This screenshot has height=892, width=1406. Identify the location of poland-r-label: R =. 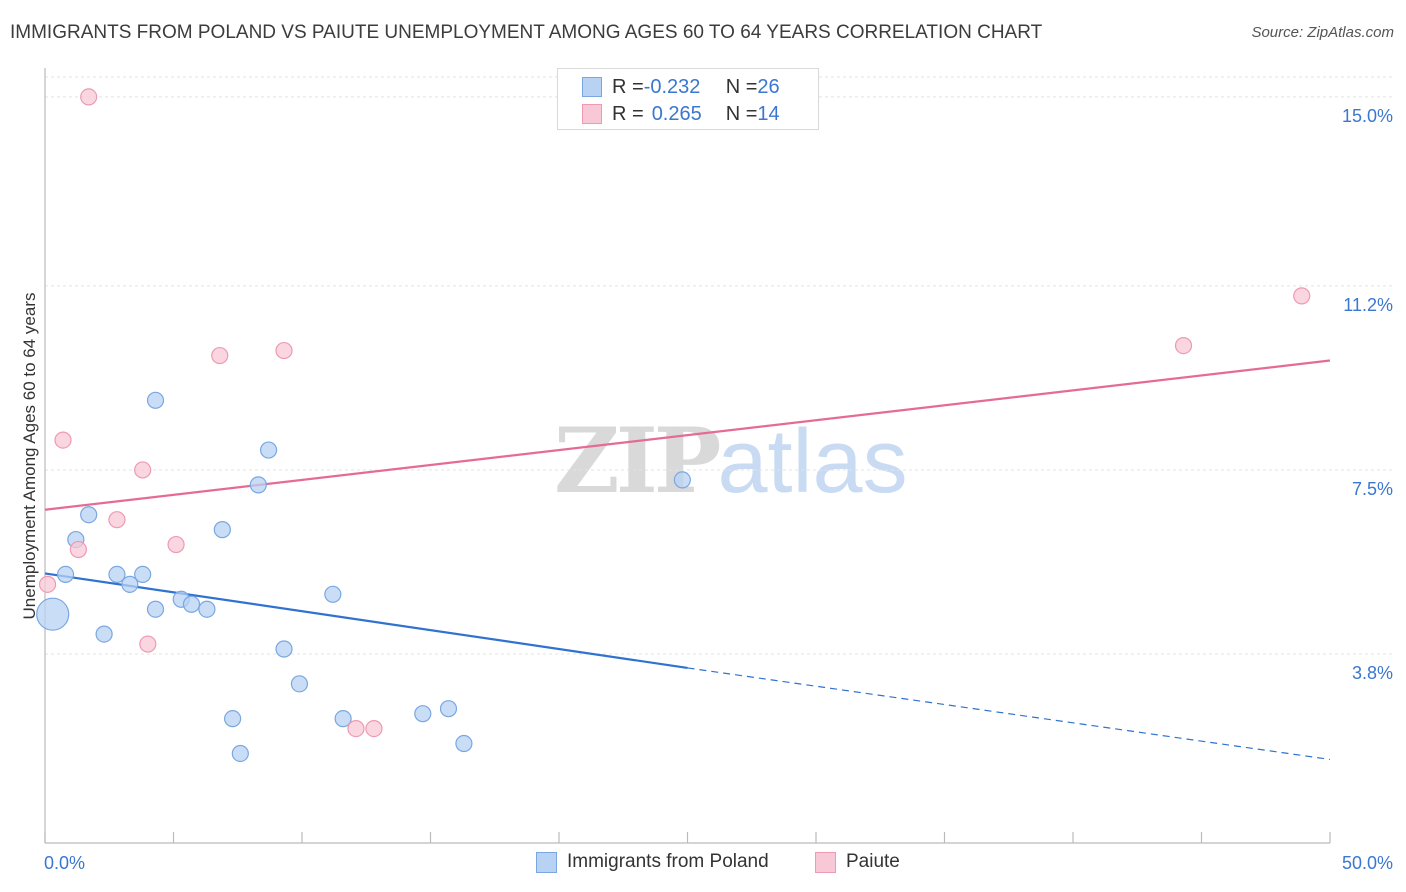
(628, 86).